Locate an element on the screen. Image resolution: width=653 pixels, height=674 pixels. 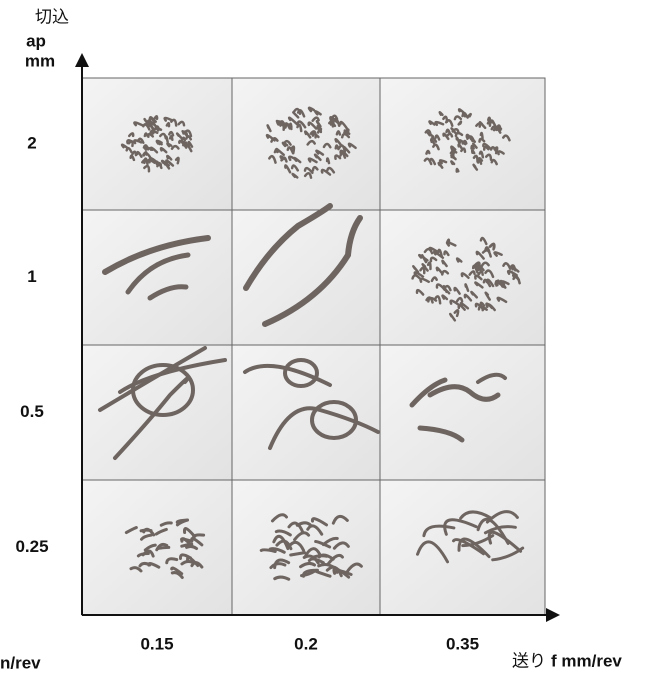
row-label: 0.25 is located at coordinates (31, 546).